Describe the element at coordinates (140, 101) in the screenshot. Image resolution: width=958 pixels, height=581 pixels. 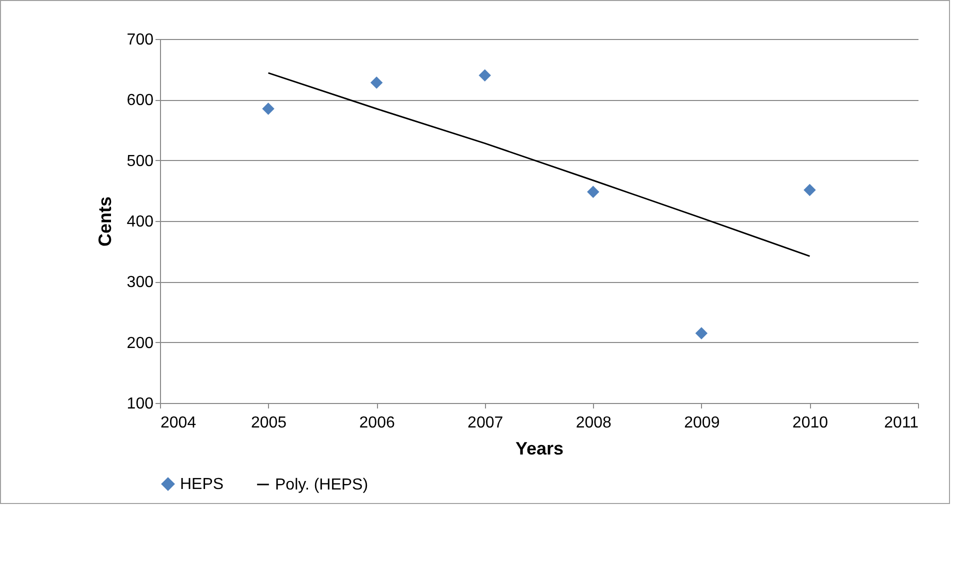
I see `y-tick-label: 600` at that location.